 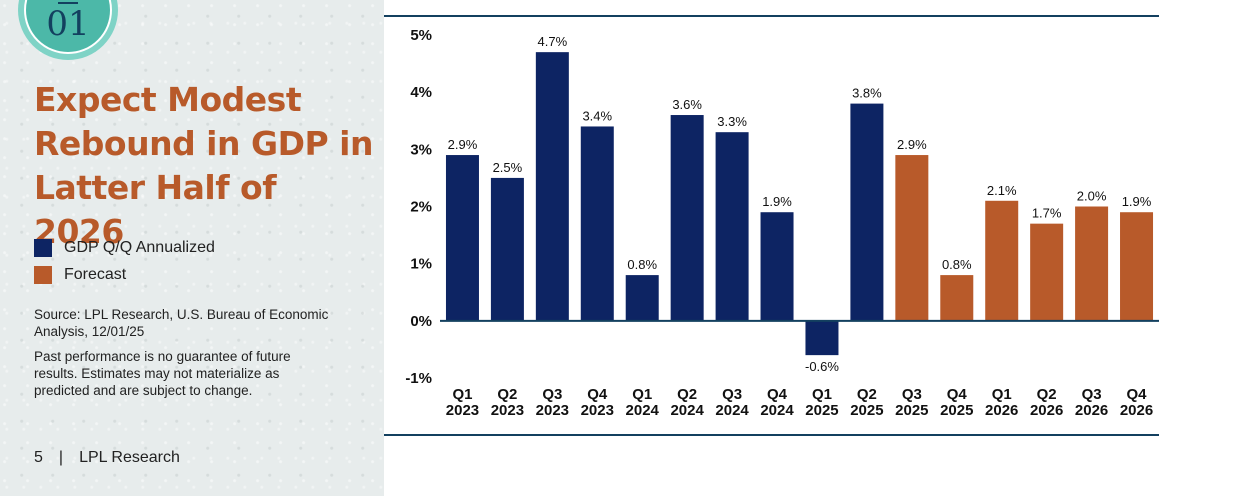 I want to click on footer: 5 | LPL Research, so click(x=107, y=458).